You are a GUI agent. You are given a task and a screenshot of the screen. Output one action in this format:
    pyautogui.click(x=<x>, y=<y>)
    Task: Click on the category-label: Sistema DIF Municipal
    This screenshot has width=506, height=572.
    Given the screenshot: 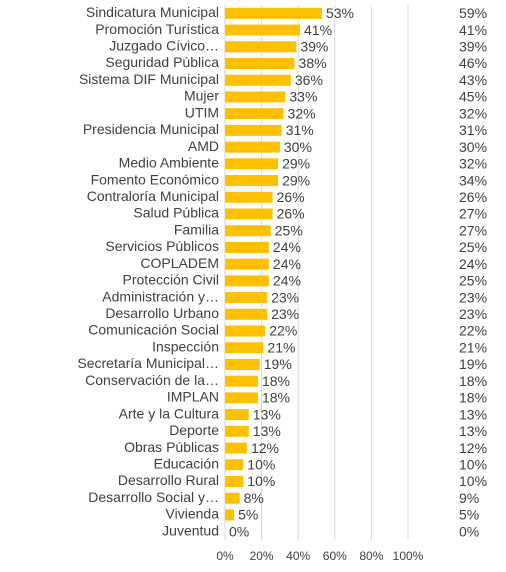 What is the action you would take?
    pyautogui.click(x=149, y=79)
    